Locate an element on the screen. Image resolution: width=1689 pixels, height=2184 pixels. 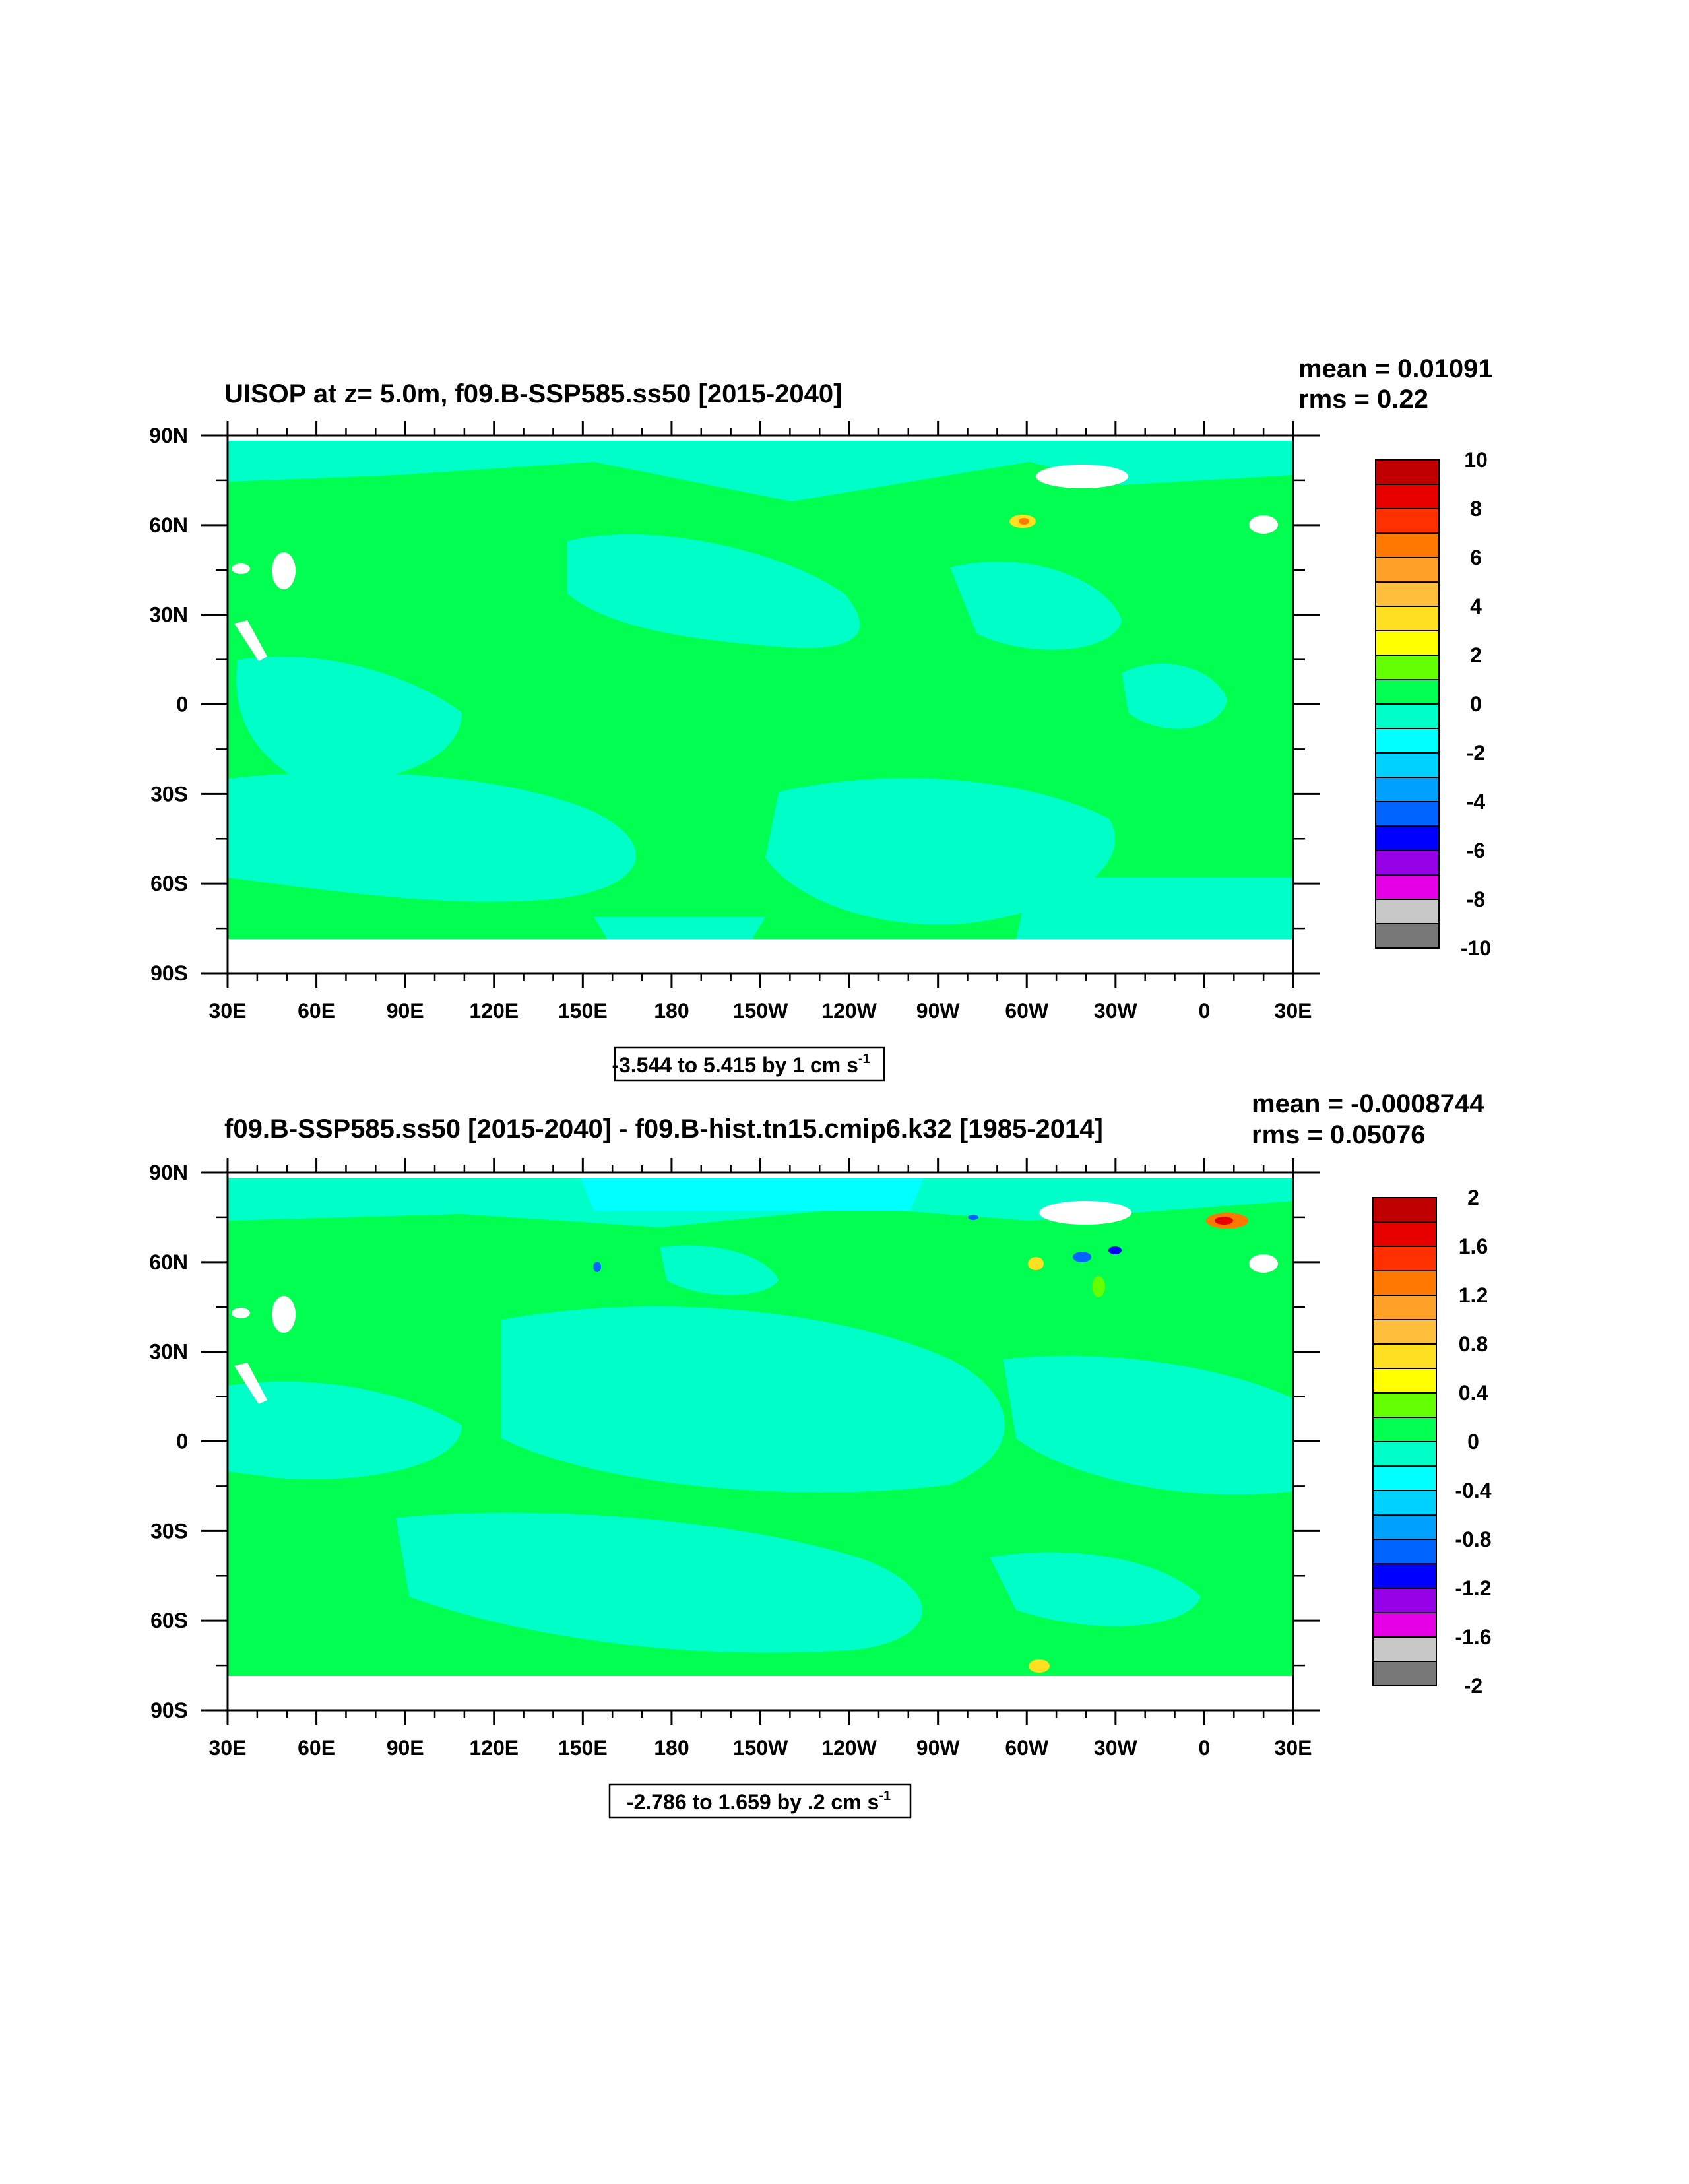
x-tick-label: 90W is located at coordinates (938, 1011).